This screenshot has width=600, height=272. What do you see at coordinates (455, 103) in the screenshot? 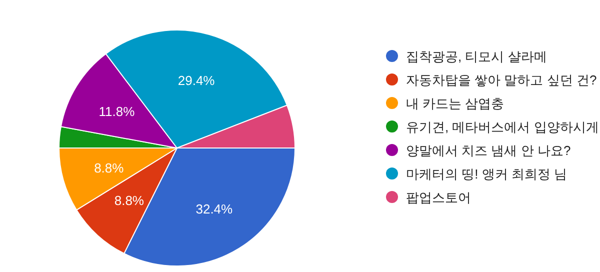
I see `legend-label: 내 카드는 삼엽충` at bounding box center [455, 103].